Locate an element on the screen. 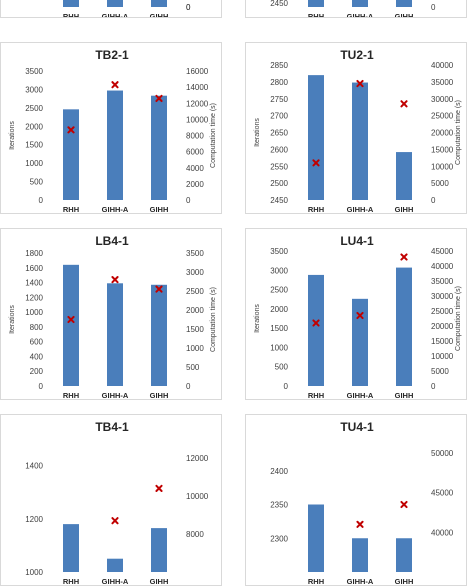  y2-tick-label: 2500 is located at coordinates (195, 291).